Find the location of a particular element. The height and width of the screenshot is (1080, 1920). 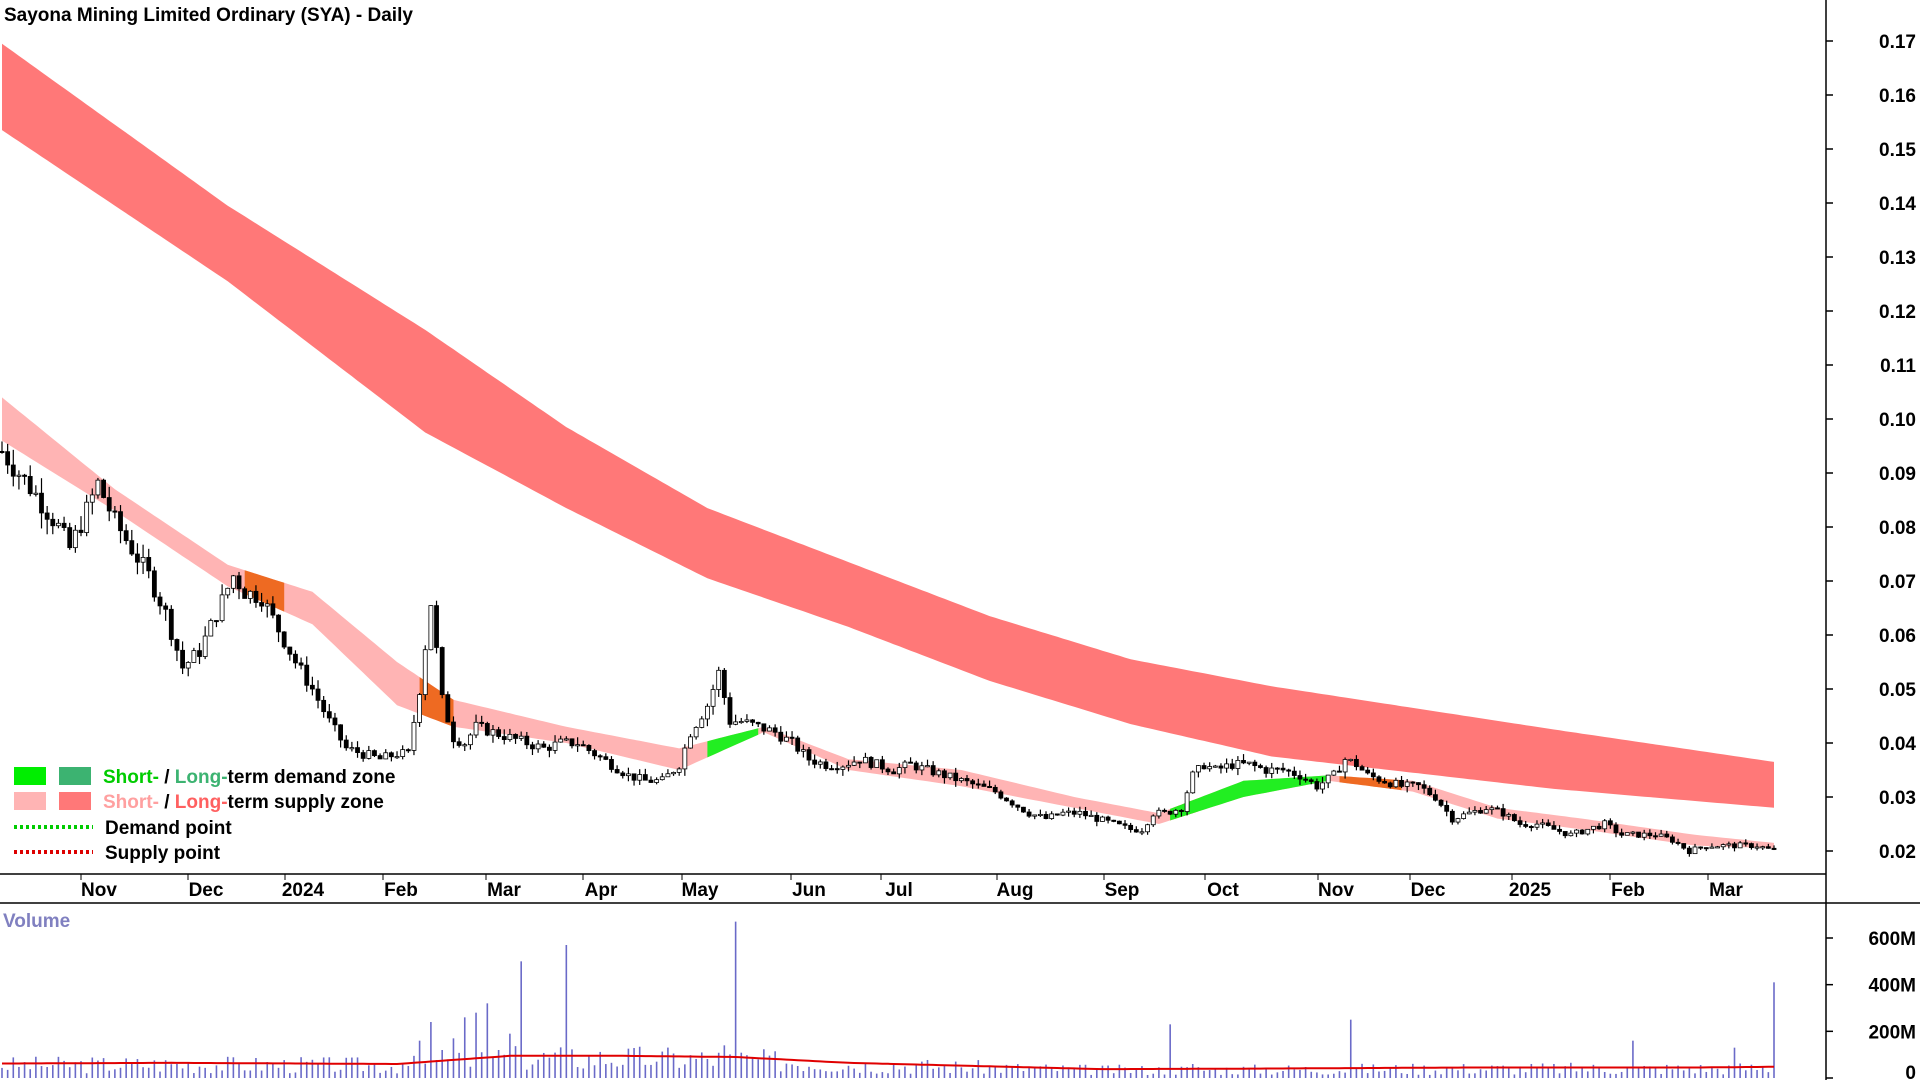

price-tick-label: 0.17 is located at coordinates (1897, 42).